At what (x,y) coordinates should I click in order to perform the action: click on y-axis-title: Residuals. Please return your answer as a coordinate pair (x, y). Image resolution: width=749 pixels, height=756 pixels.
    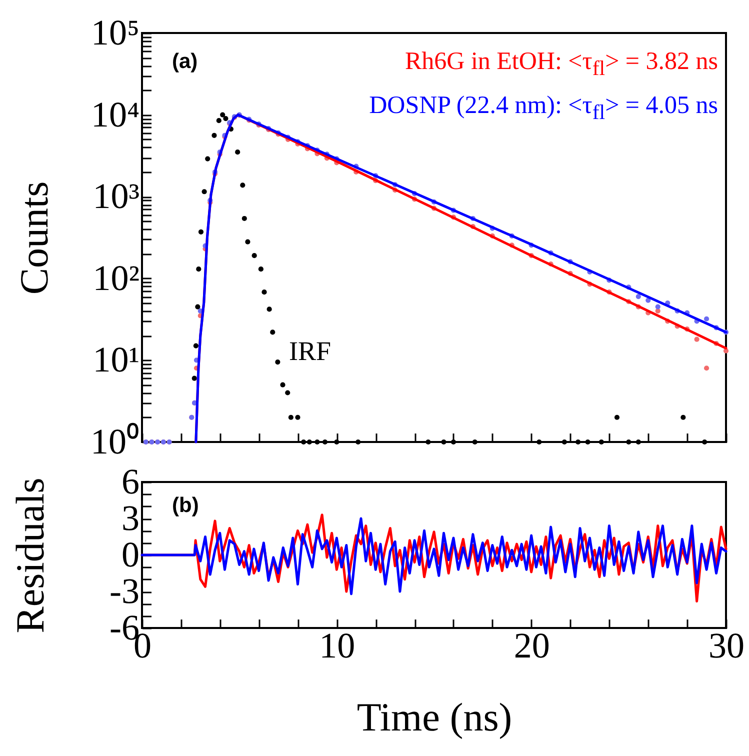
    Looking at the image, I should click on (30, 556).